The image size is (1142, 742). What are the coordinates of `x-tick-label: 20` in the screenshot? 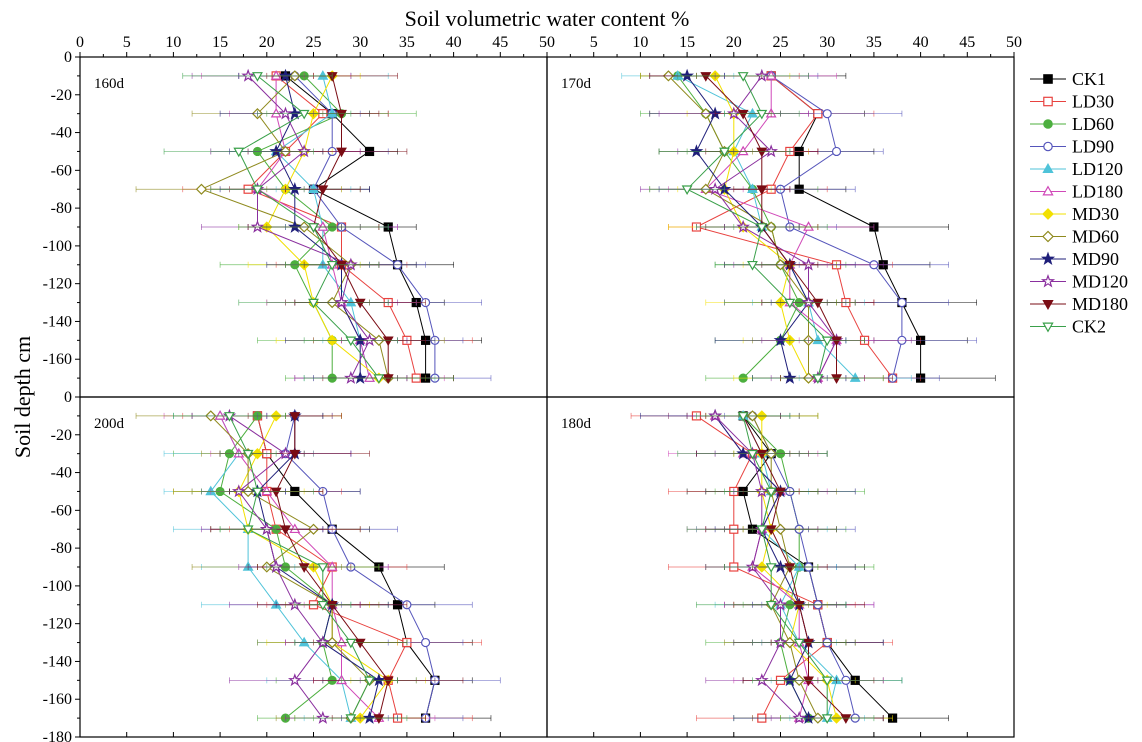 It's located at (734, 42).